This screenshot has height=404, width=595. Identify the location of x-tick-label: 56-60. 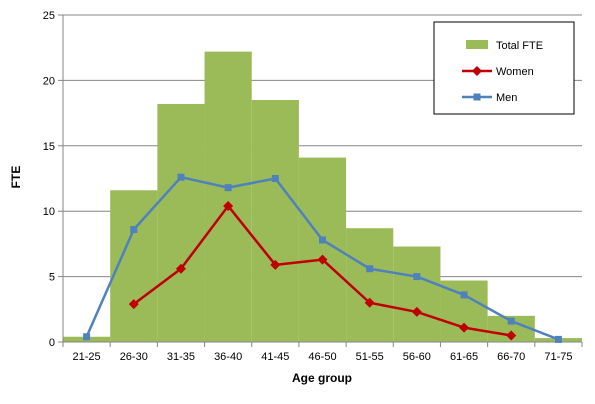
(417, 357).